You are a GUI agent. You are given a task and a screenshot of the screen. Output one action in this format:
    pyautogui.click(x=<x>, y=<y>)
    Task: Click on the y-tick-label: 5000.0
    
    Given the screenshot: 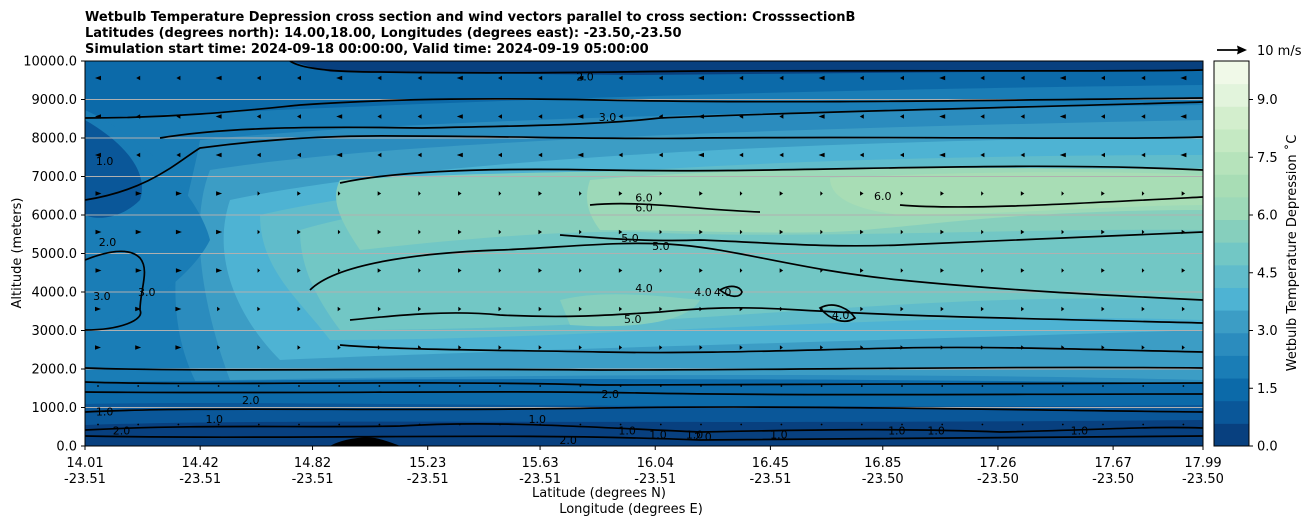 What is the action you would take?
    pyautogui.click(x=55, y=254)
    